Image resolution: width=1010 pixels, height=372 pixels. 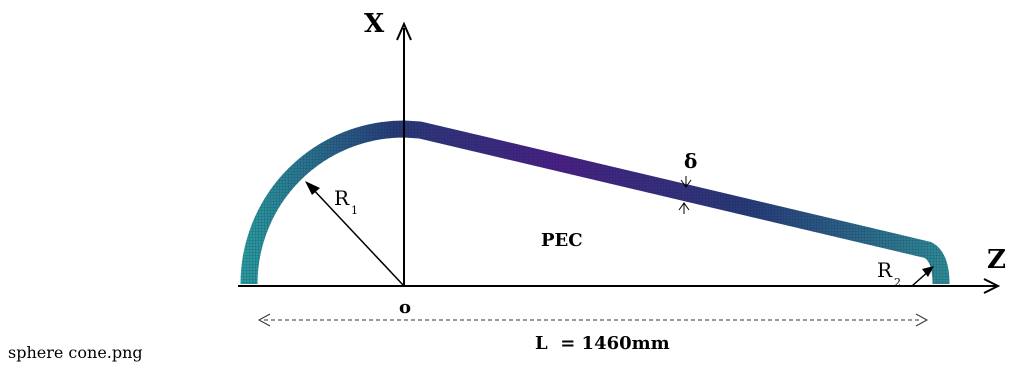 What do you see at coordinates (342, 198) in the screenshot?
I see `r1-label: R` at bounding box center [342, 198].